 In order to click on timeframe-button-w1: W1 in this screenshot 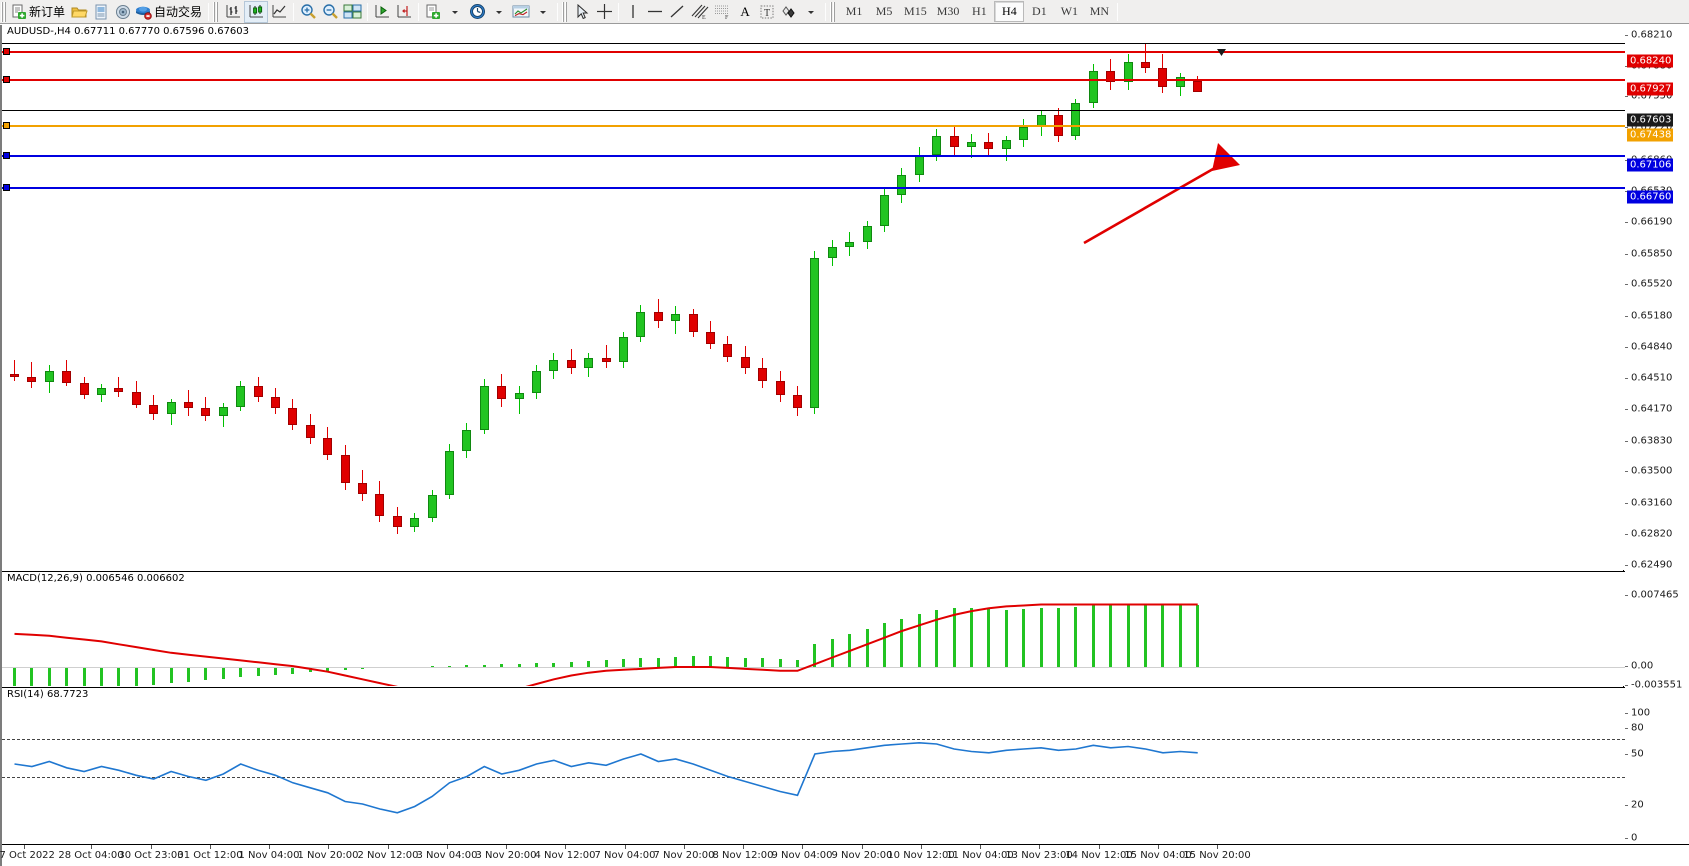, I will do `click(1069, 11)`.